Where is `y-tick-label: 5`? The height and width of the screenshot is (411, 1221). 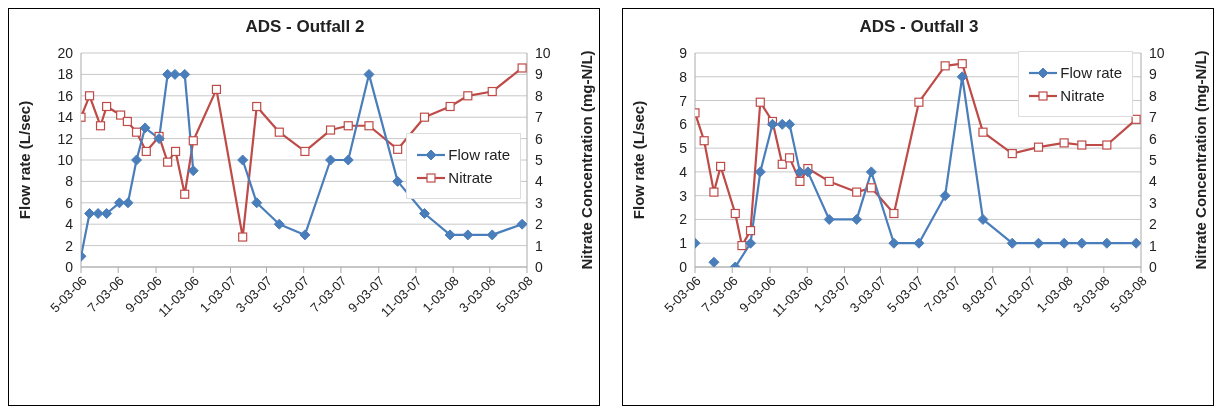
y-tick-label: 5 is located at coordinates (683, 148).